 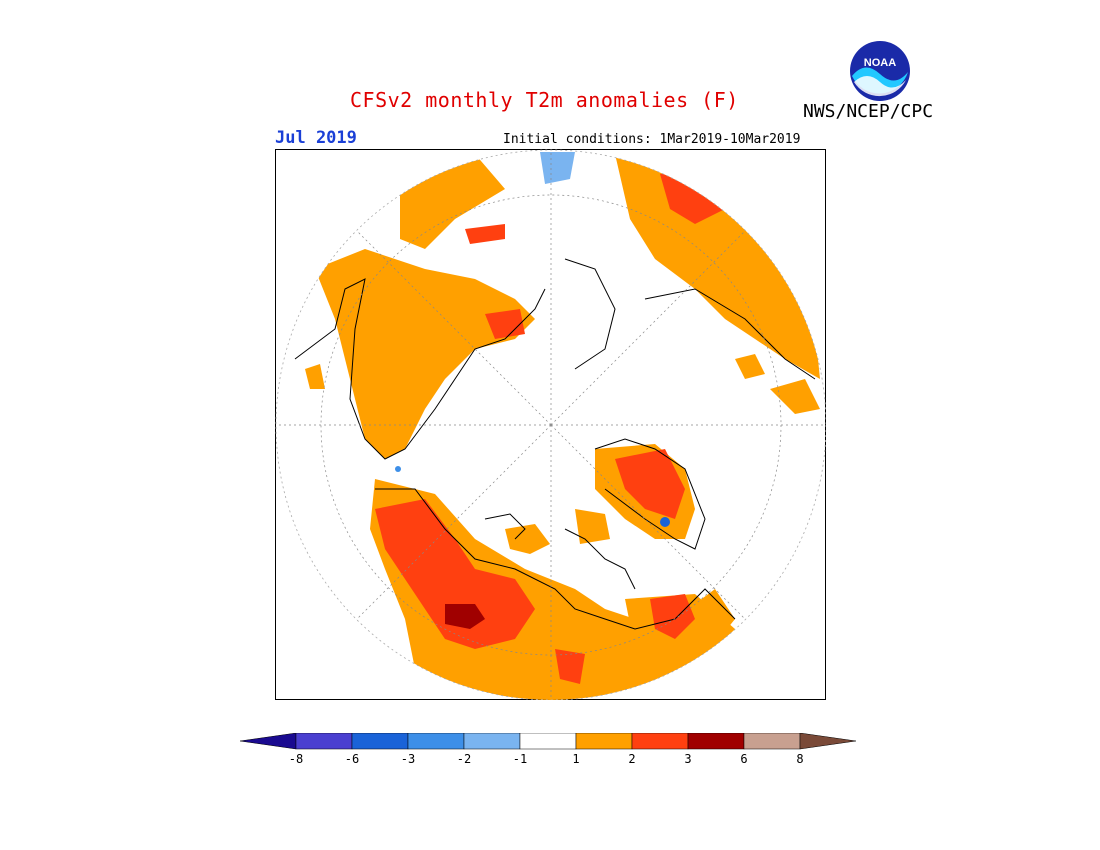 I want to click on legend-tick-label: 3, so click(x=687, y=759).